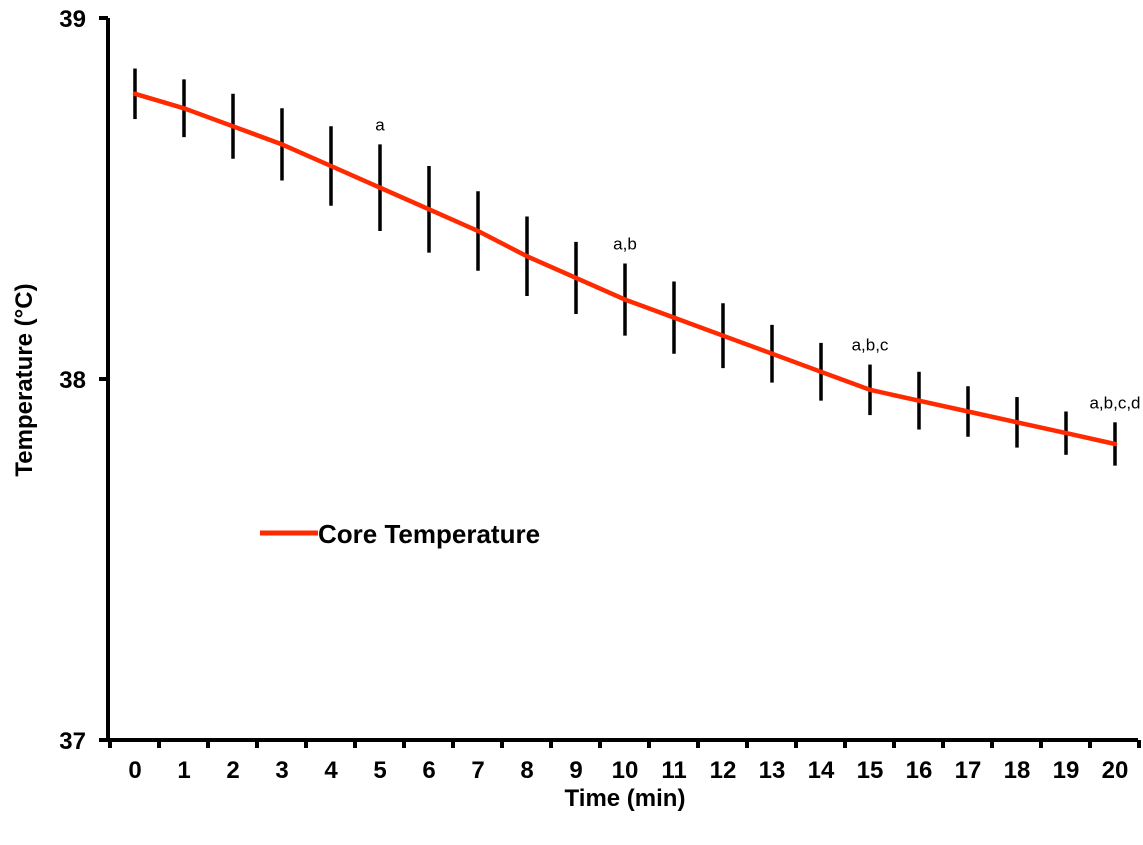 This screenshot has height=845, width=1143. Describe the element at coordinates (380, 124) in the screenshot. I see `significance-annotation: a` at that location.